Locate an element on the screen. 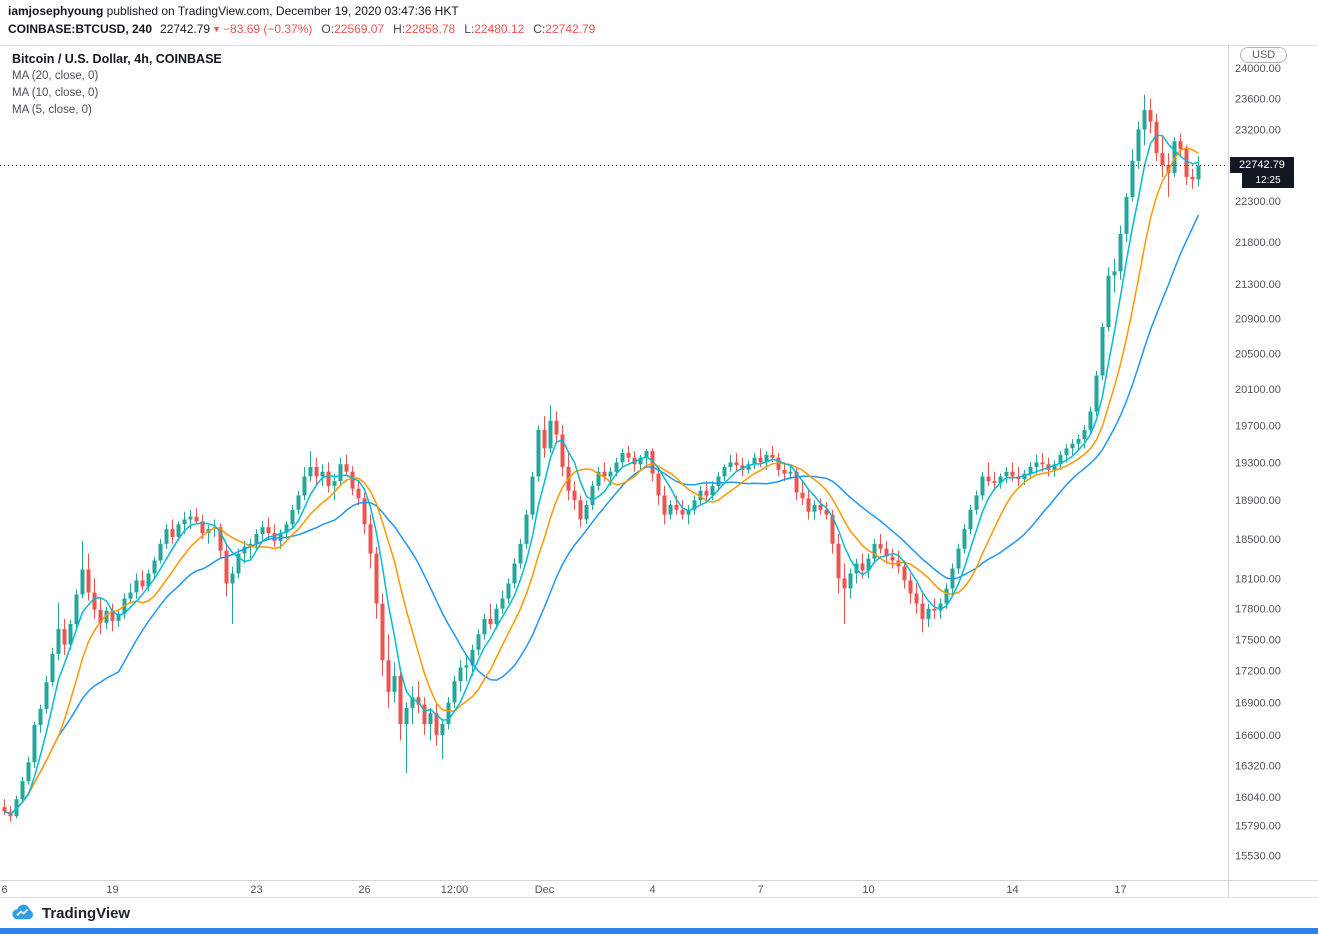  low-label: L: is located at coordinates (469, 29).